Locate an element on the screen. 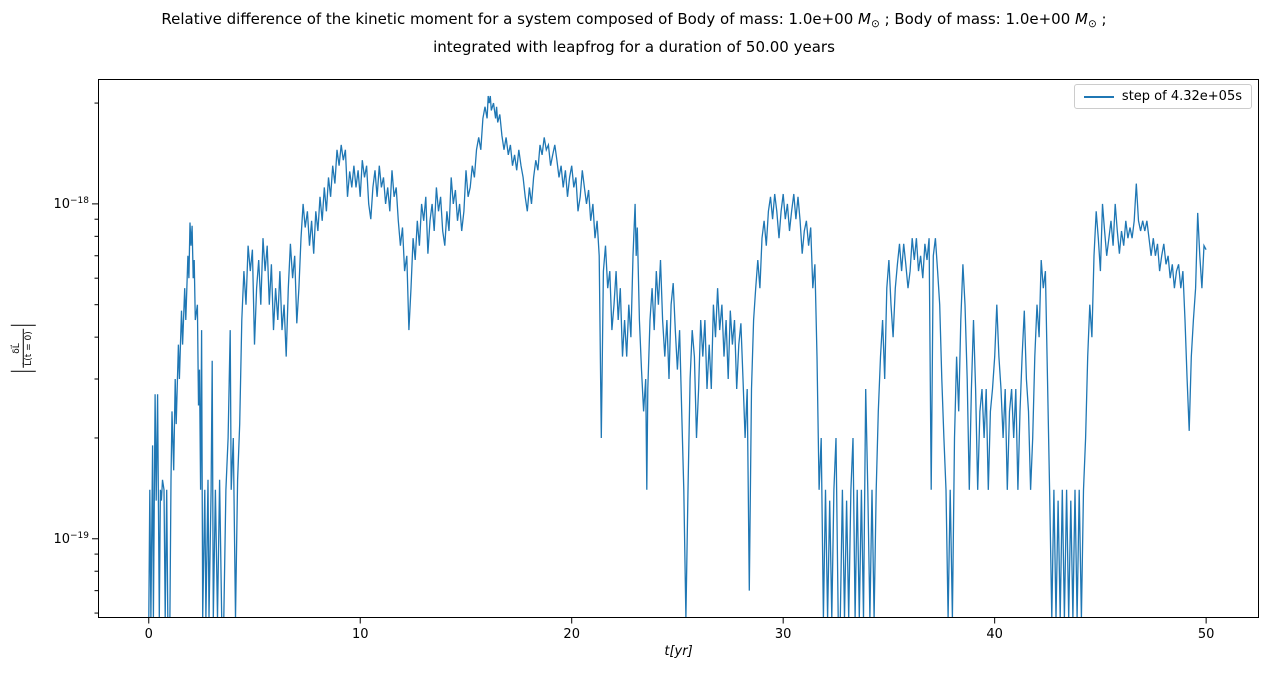  x-tick-label: 40 is located at coordinates (994, 634).